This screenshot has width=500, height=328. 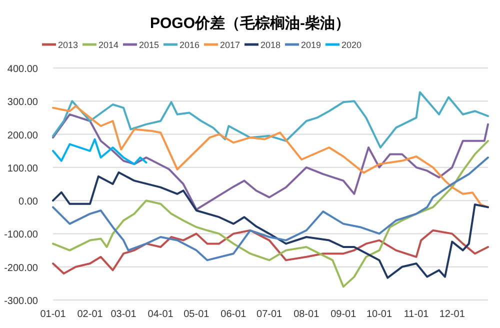 What do you see at coordinates (270, 45) in the screenshot?
I see `legend-label: 2018` at bounding box center [270, 45].